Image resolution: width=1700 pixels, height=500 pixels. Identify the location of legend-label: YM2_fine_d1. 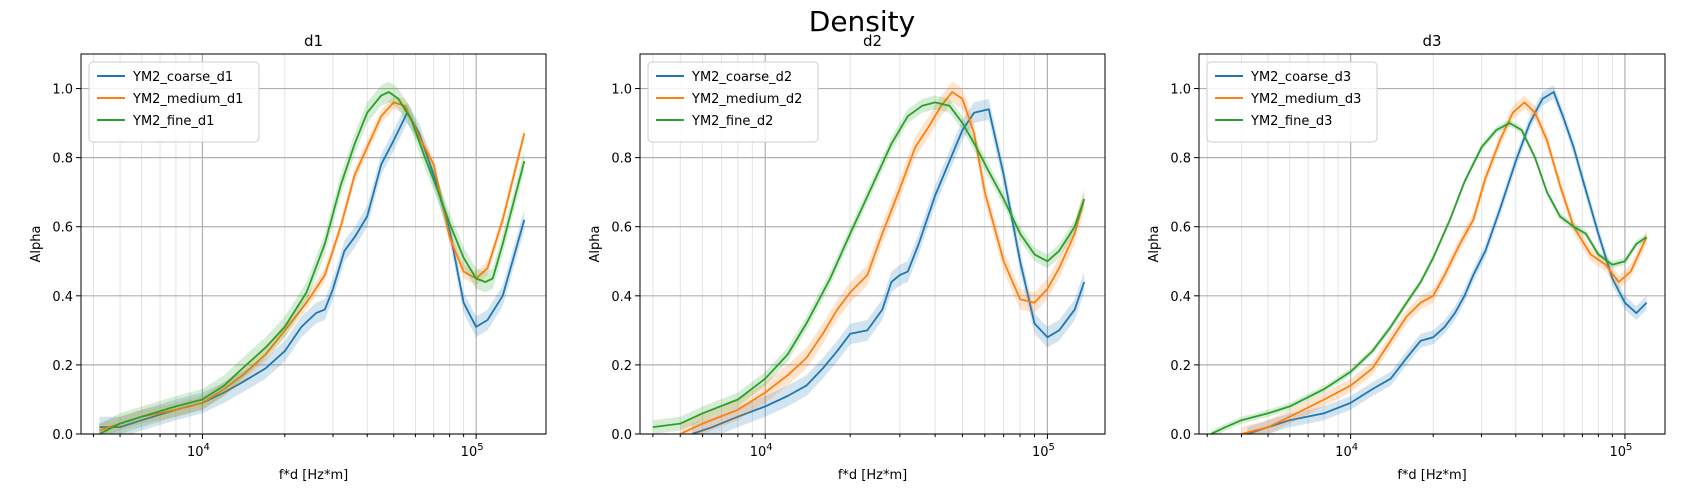
(173, 121).